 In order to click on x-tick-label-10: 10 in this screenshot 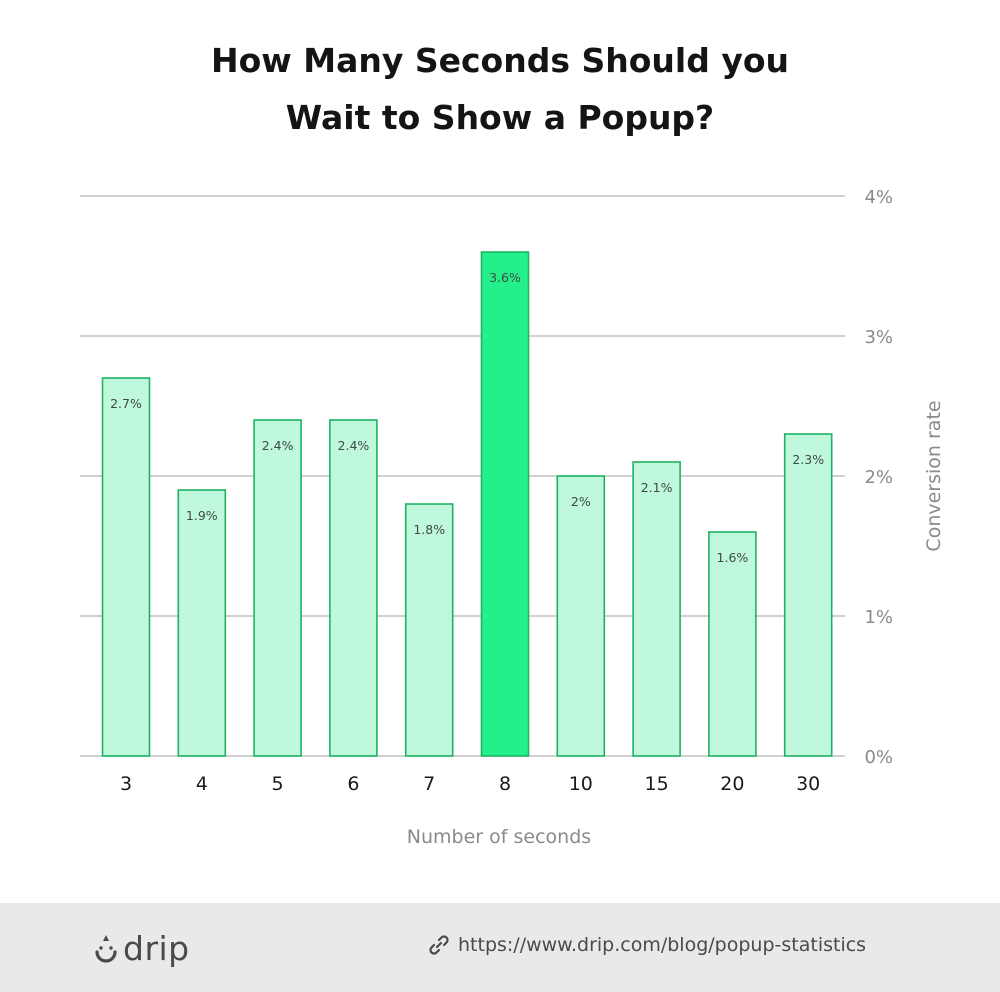, I will do `click(581, 784)`.